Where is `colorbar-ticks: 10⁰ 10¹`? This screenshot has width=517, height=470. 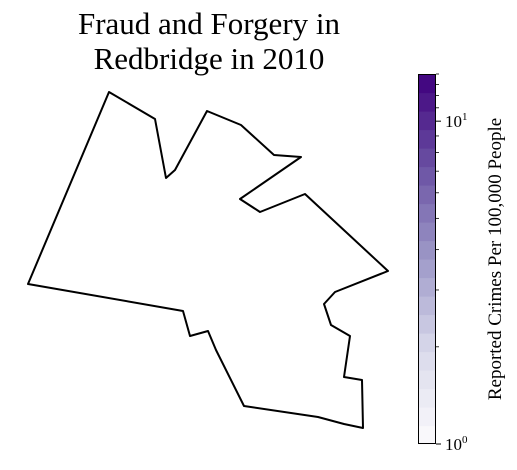
colorbar-ticks: 10⁰ 10¹ is located at coordinates (452, 263).